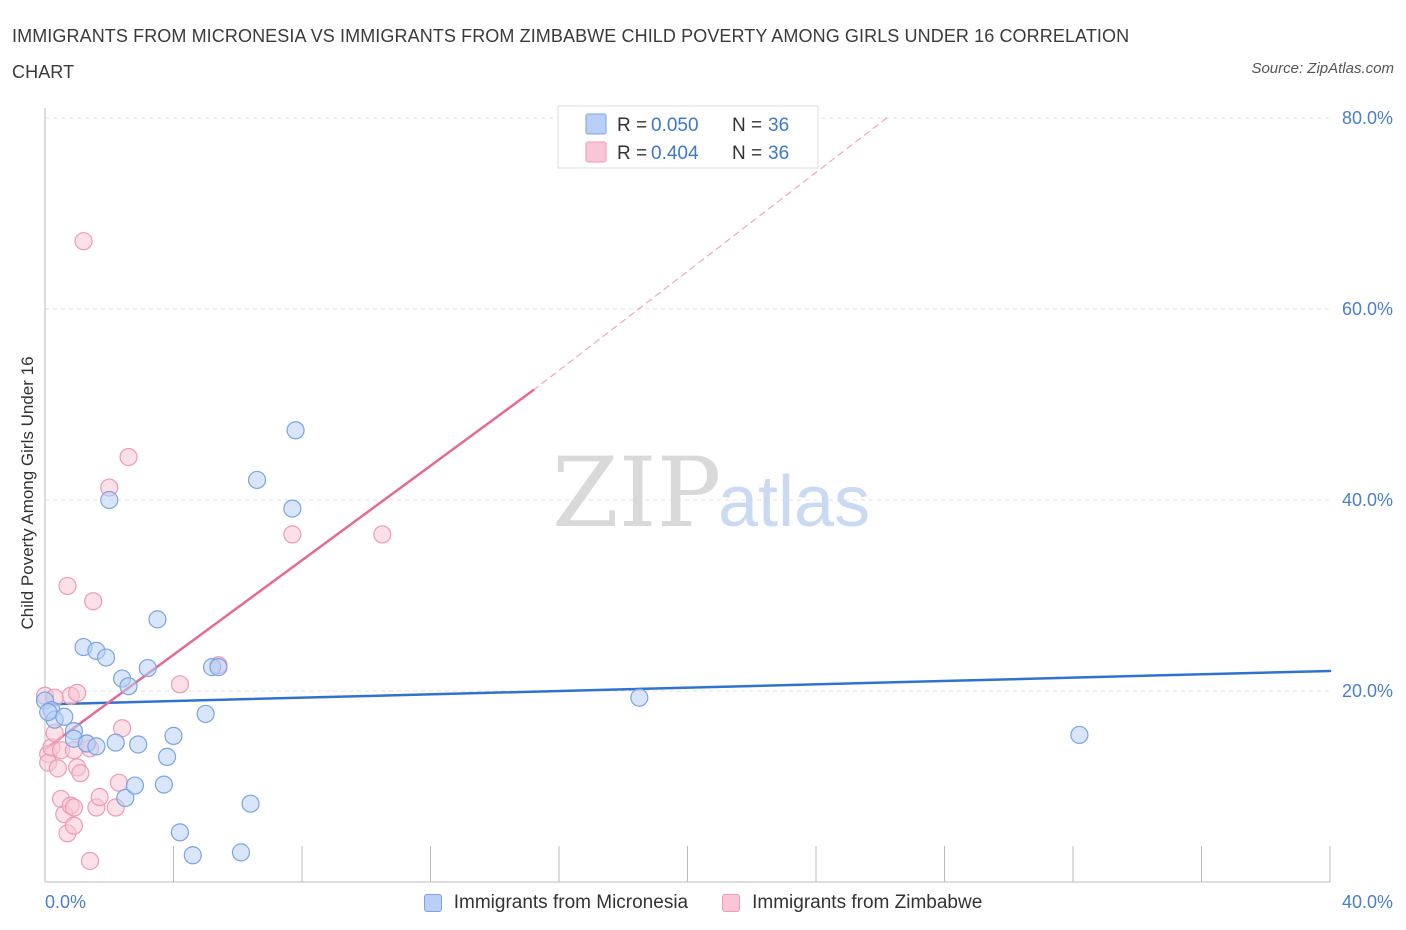  Describe the element at coordinates (747, 153) in the screenshot. I see `legend-n-label-zimbabwe: N =` at that location.